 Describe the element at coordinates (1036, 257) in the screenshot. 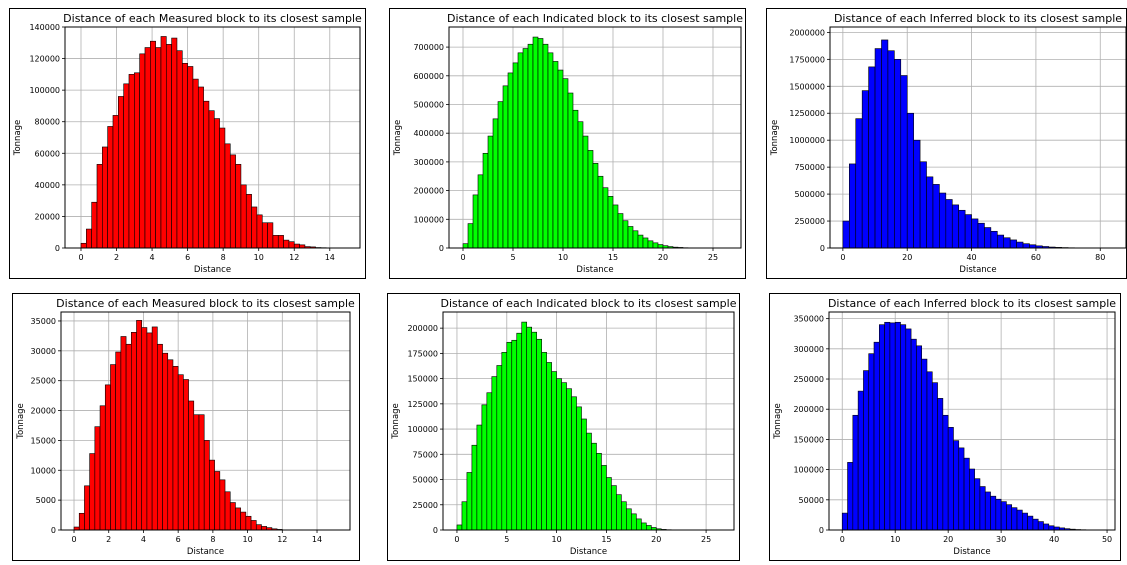

I see `x-tick-label: 60` at that location.